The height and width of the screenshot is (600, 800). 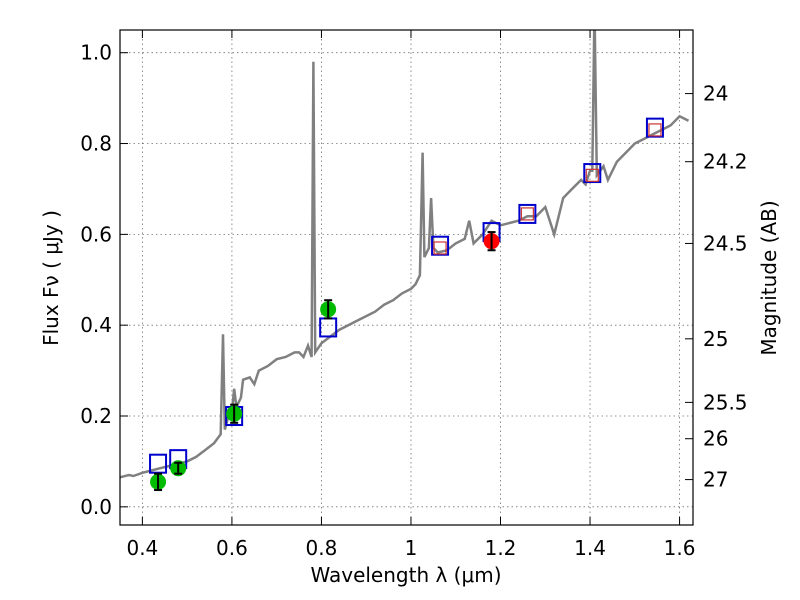 I want to click on y-tick-label: 0.0, so click(x=96, y=507).